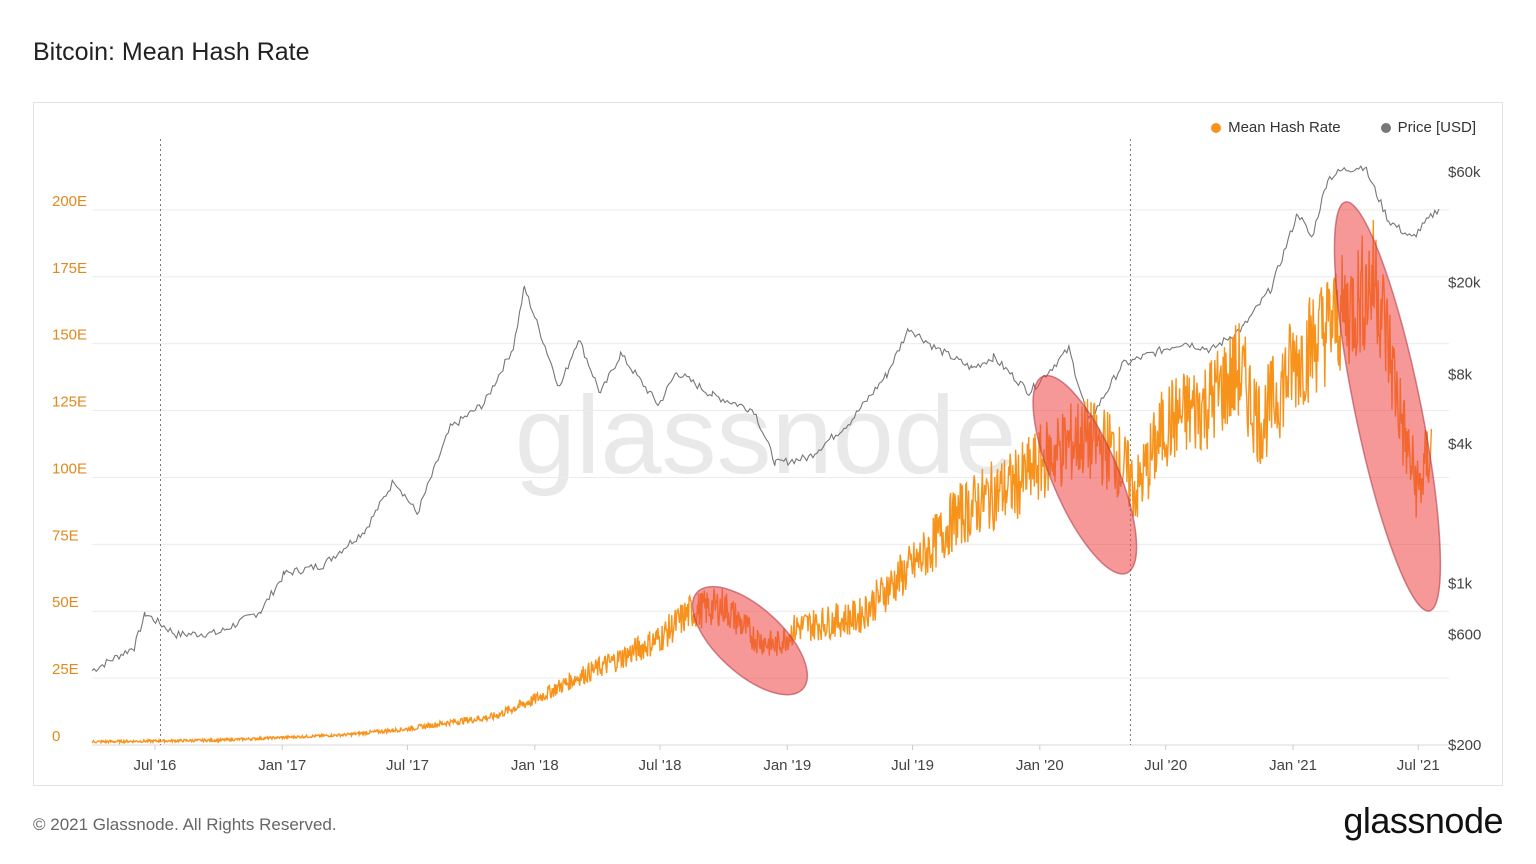 The image size is (1536, 864). Describe the element at coordinates (1464, 282) in the screenshot. I see `y-right-tick-label: $20k` at that location.